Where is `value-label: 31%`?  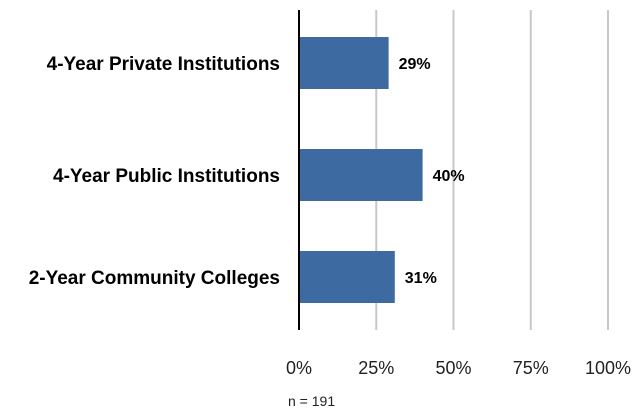
value-label: 31% is located at coordinates (421, 278).